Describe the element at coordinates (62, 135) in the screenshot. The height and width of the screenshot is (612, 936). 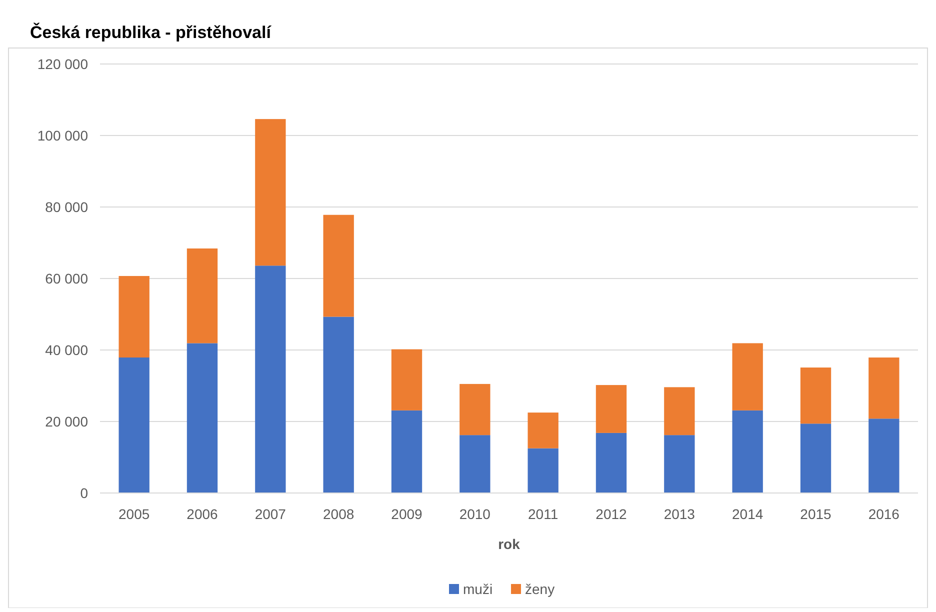
I see `y-tick-label: 100 000` at that location.